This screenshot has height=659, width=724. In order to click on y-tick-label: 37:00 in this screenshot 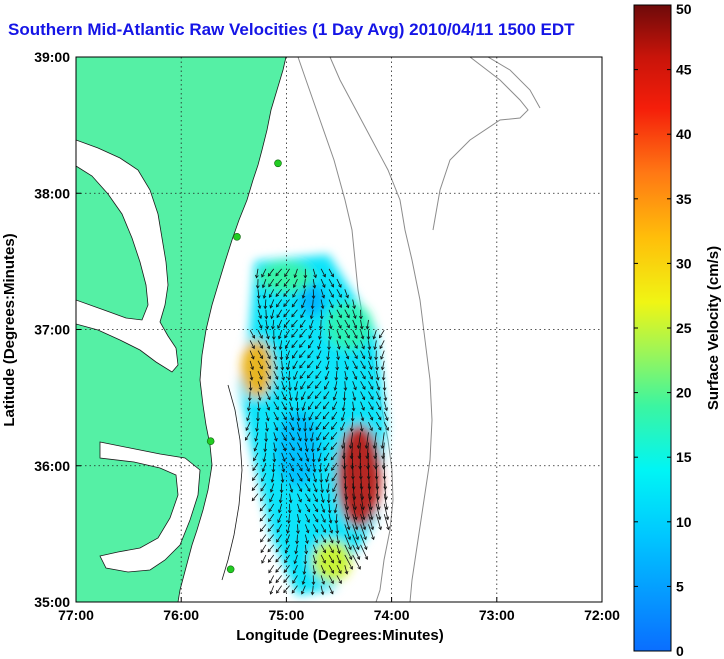, I will do `click(52, 330)`.